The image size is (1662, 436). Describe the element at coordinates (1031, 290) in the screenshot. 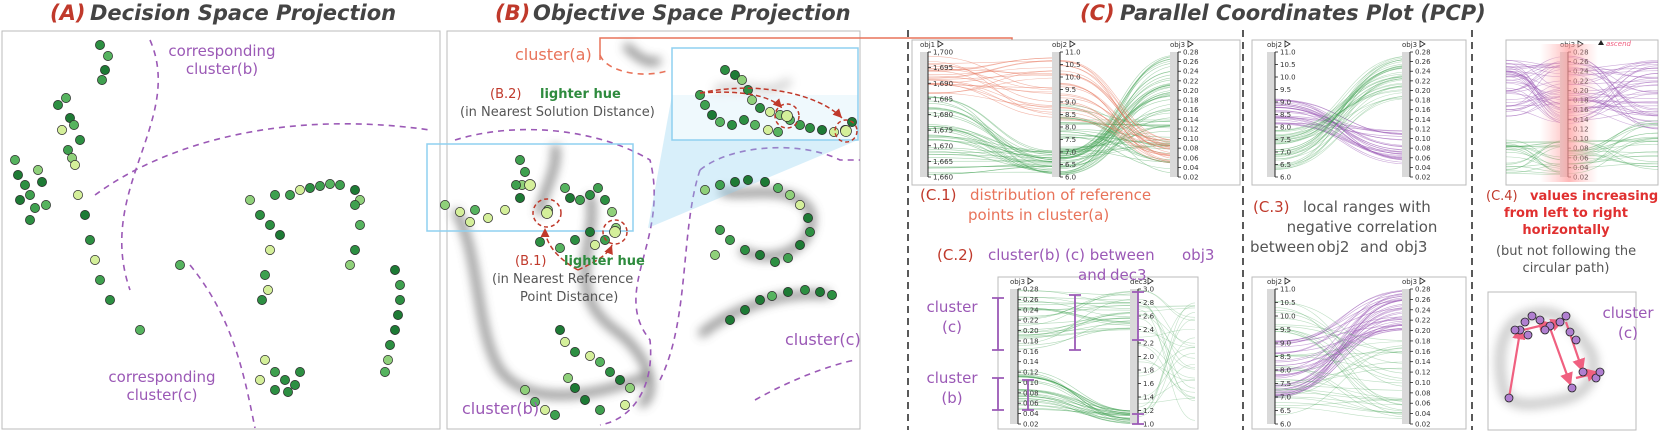

I see `pcp-tick-label: 0.28` at that location.